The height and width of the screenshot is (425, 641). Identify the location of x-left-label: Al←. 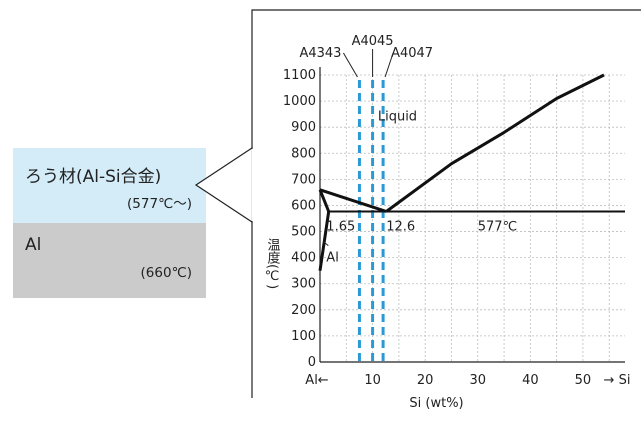
(317, 380).